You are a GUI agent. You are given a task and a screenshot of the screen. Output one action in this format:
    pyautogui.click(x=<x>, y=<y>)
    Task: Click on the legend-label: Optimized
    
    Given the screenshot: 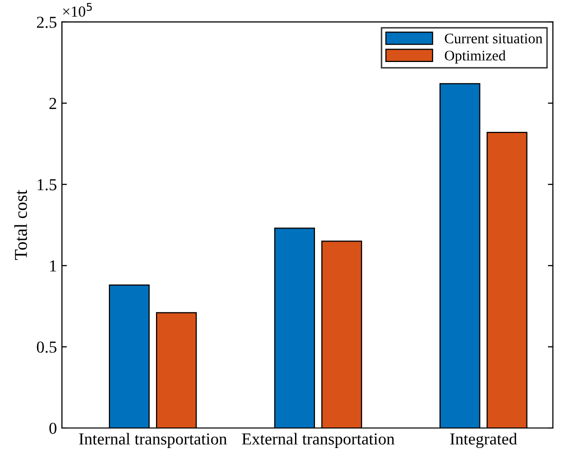 What is the action you would take?
    pyautogui.click(x=475, y=57)
    